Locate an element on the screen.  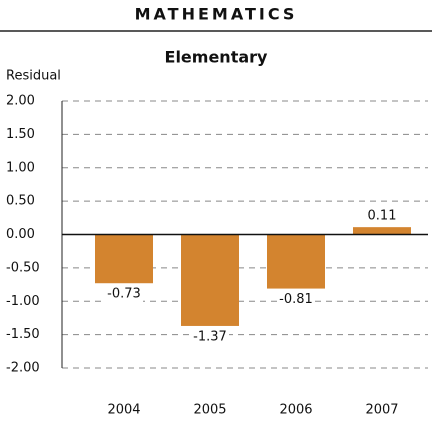
x-tick-label: 2007 is located at coordinates (381, 410).